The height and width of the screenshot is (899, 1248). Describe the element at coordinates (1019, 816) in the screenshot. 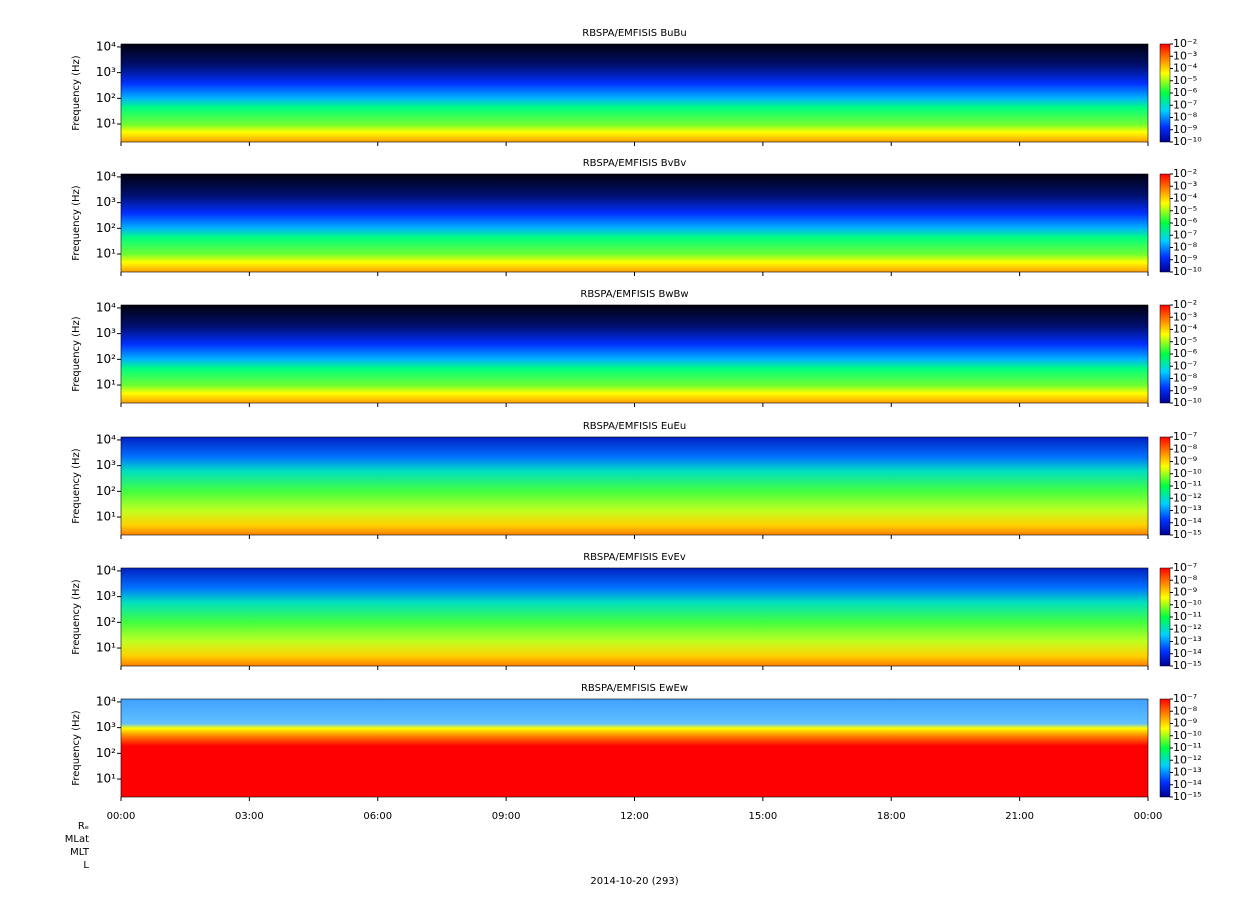

I see `x-tick-label: 21:00` at that location.